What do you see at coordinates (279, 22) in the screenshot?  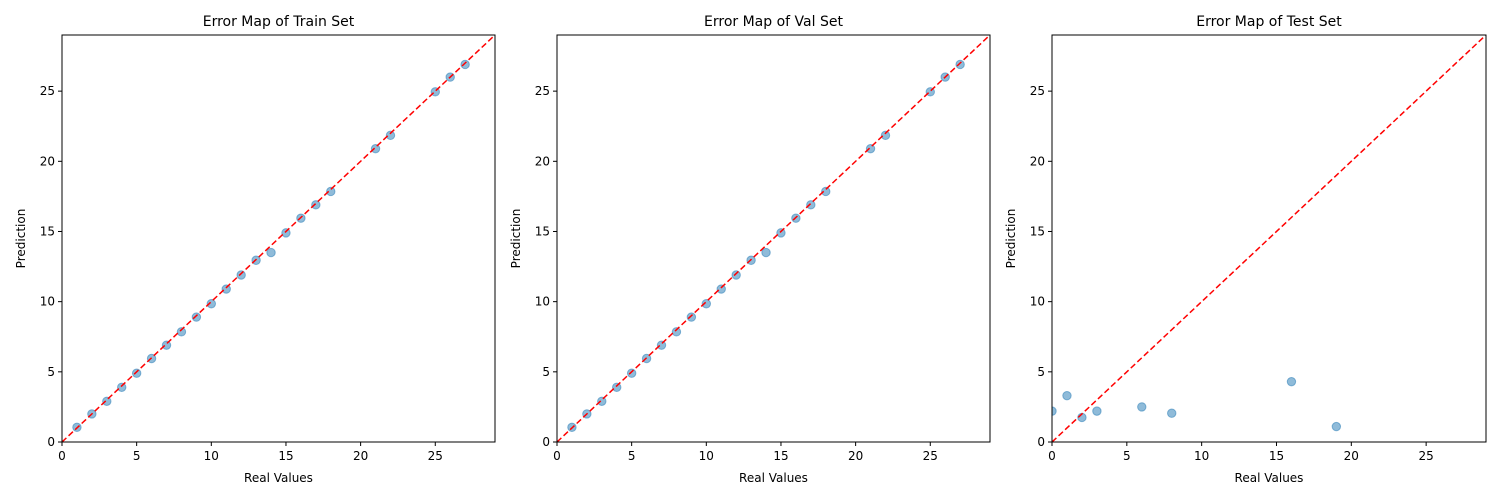 I see `chart-title: Error Map of Train Set` at bounding box center [279, 22].